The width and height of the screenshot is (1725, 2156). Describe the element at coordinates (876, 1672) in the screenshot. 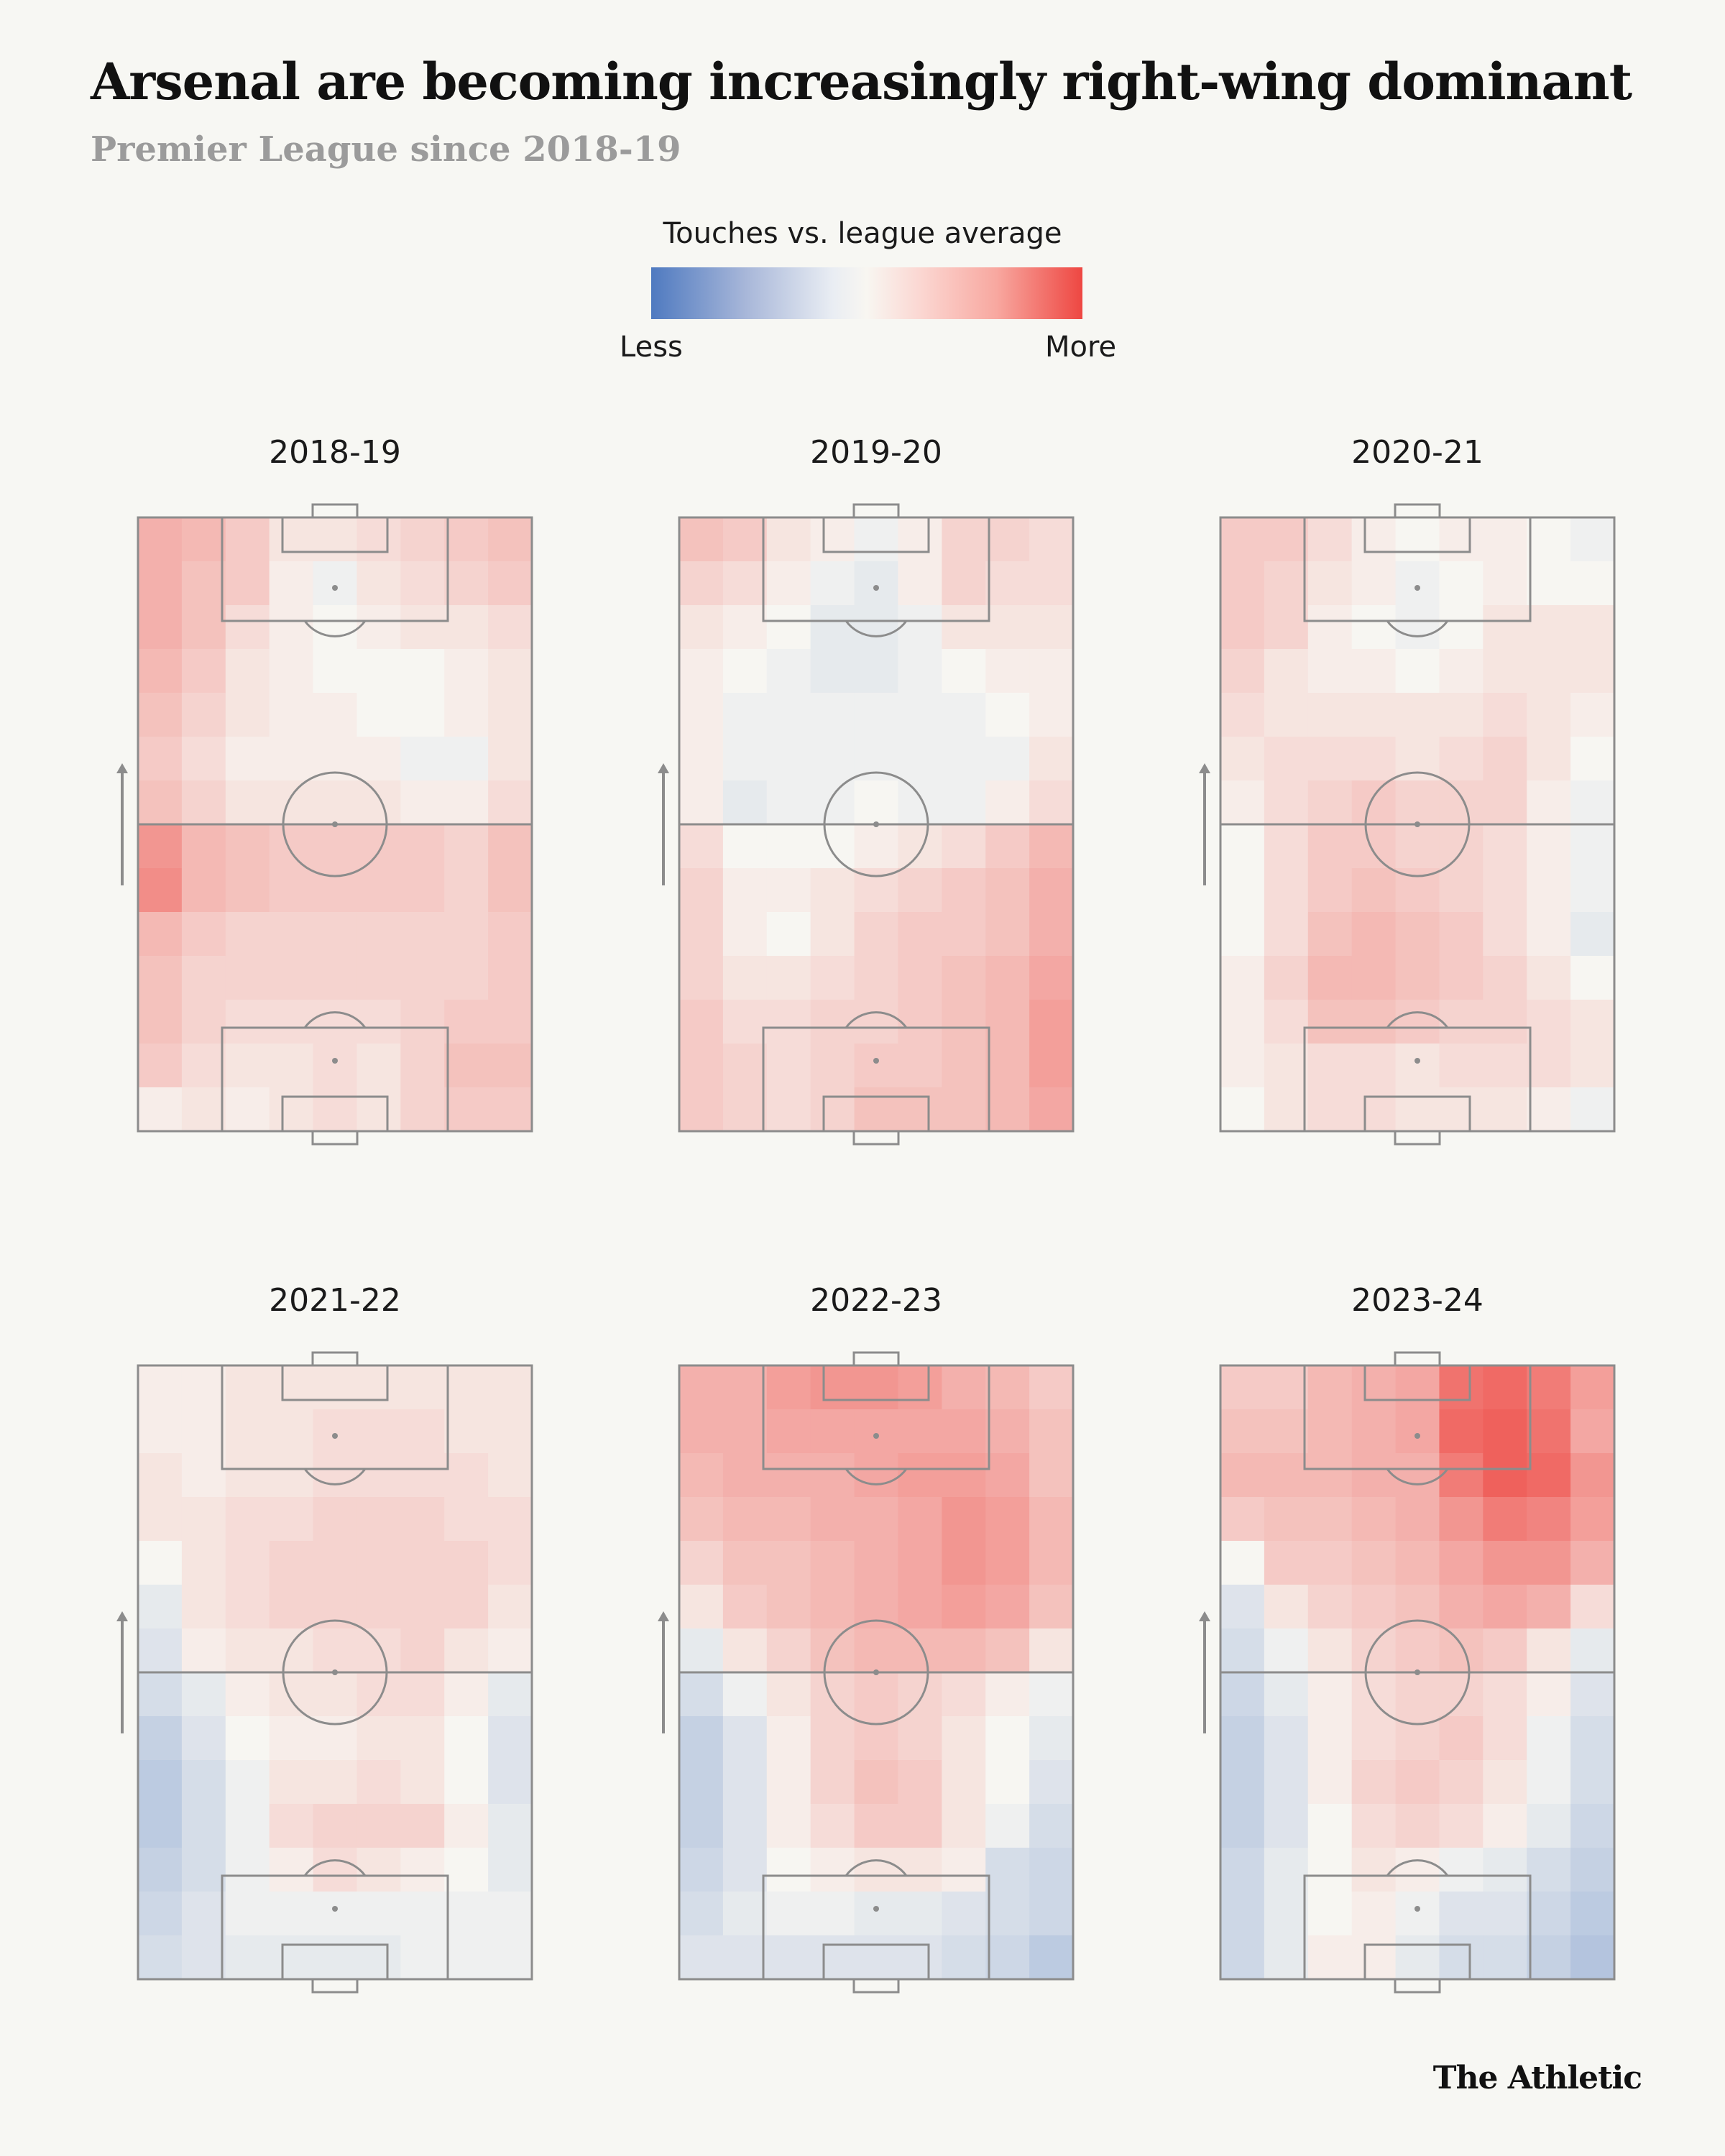

I see `center-spot` at that location.